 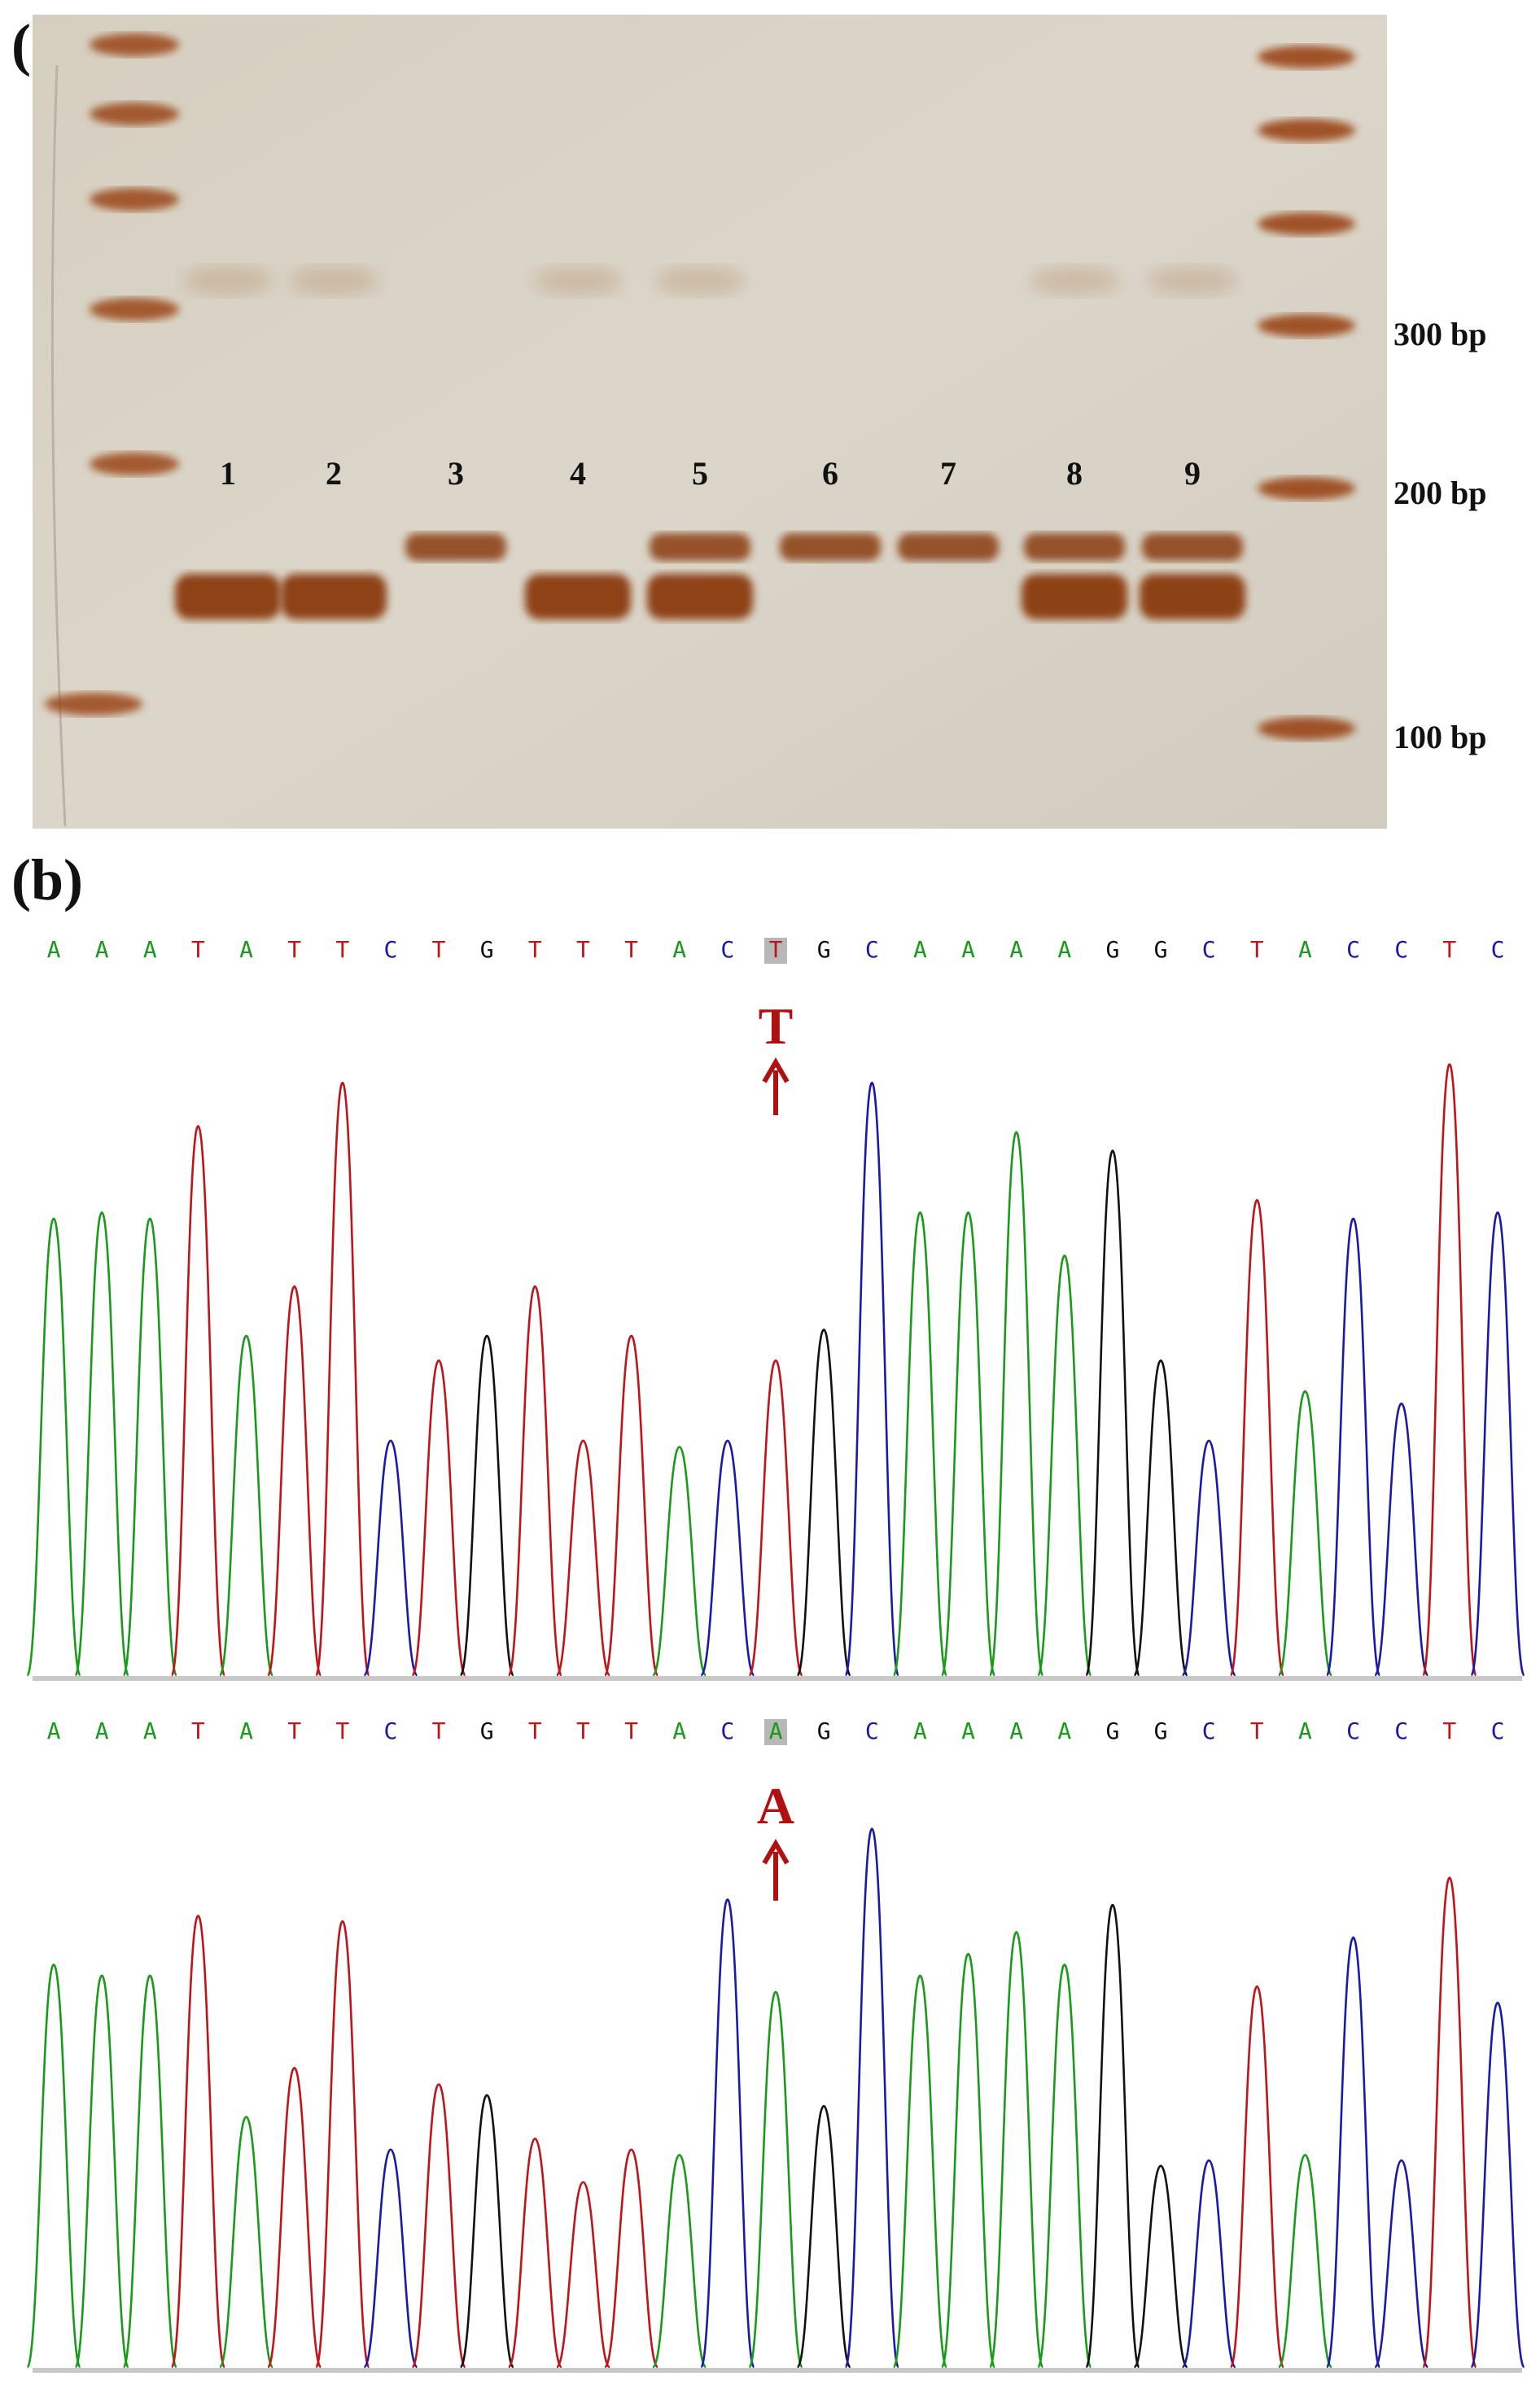 I want to click on lane-label-1: 1, so click(x=228, y=473).